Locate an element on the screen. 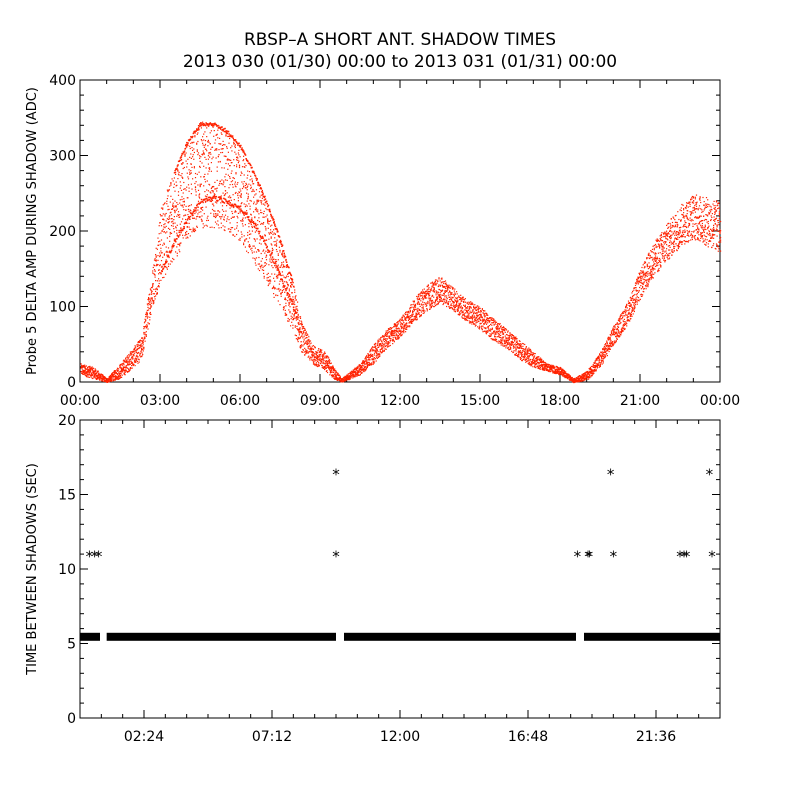  y-tick-label: 200 is located at coordinates (62, 232).